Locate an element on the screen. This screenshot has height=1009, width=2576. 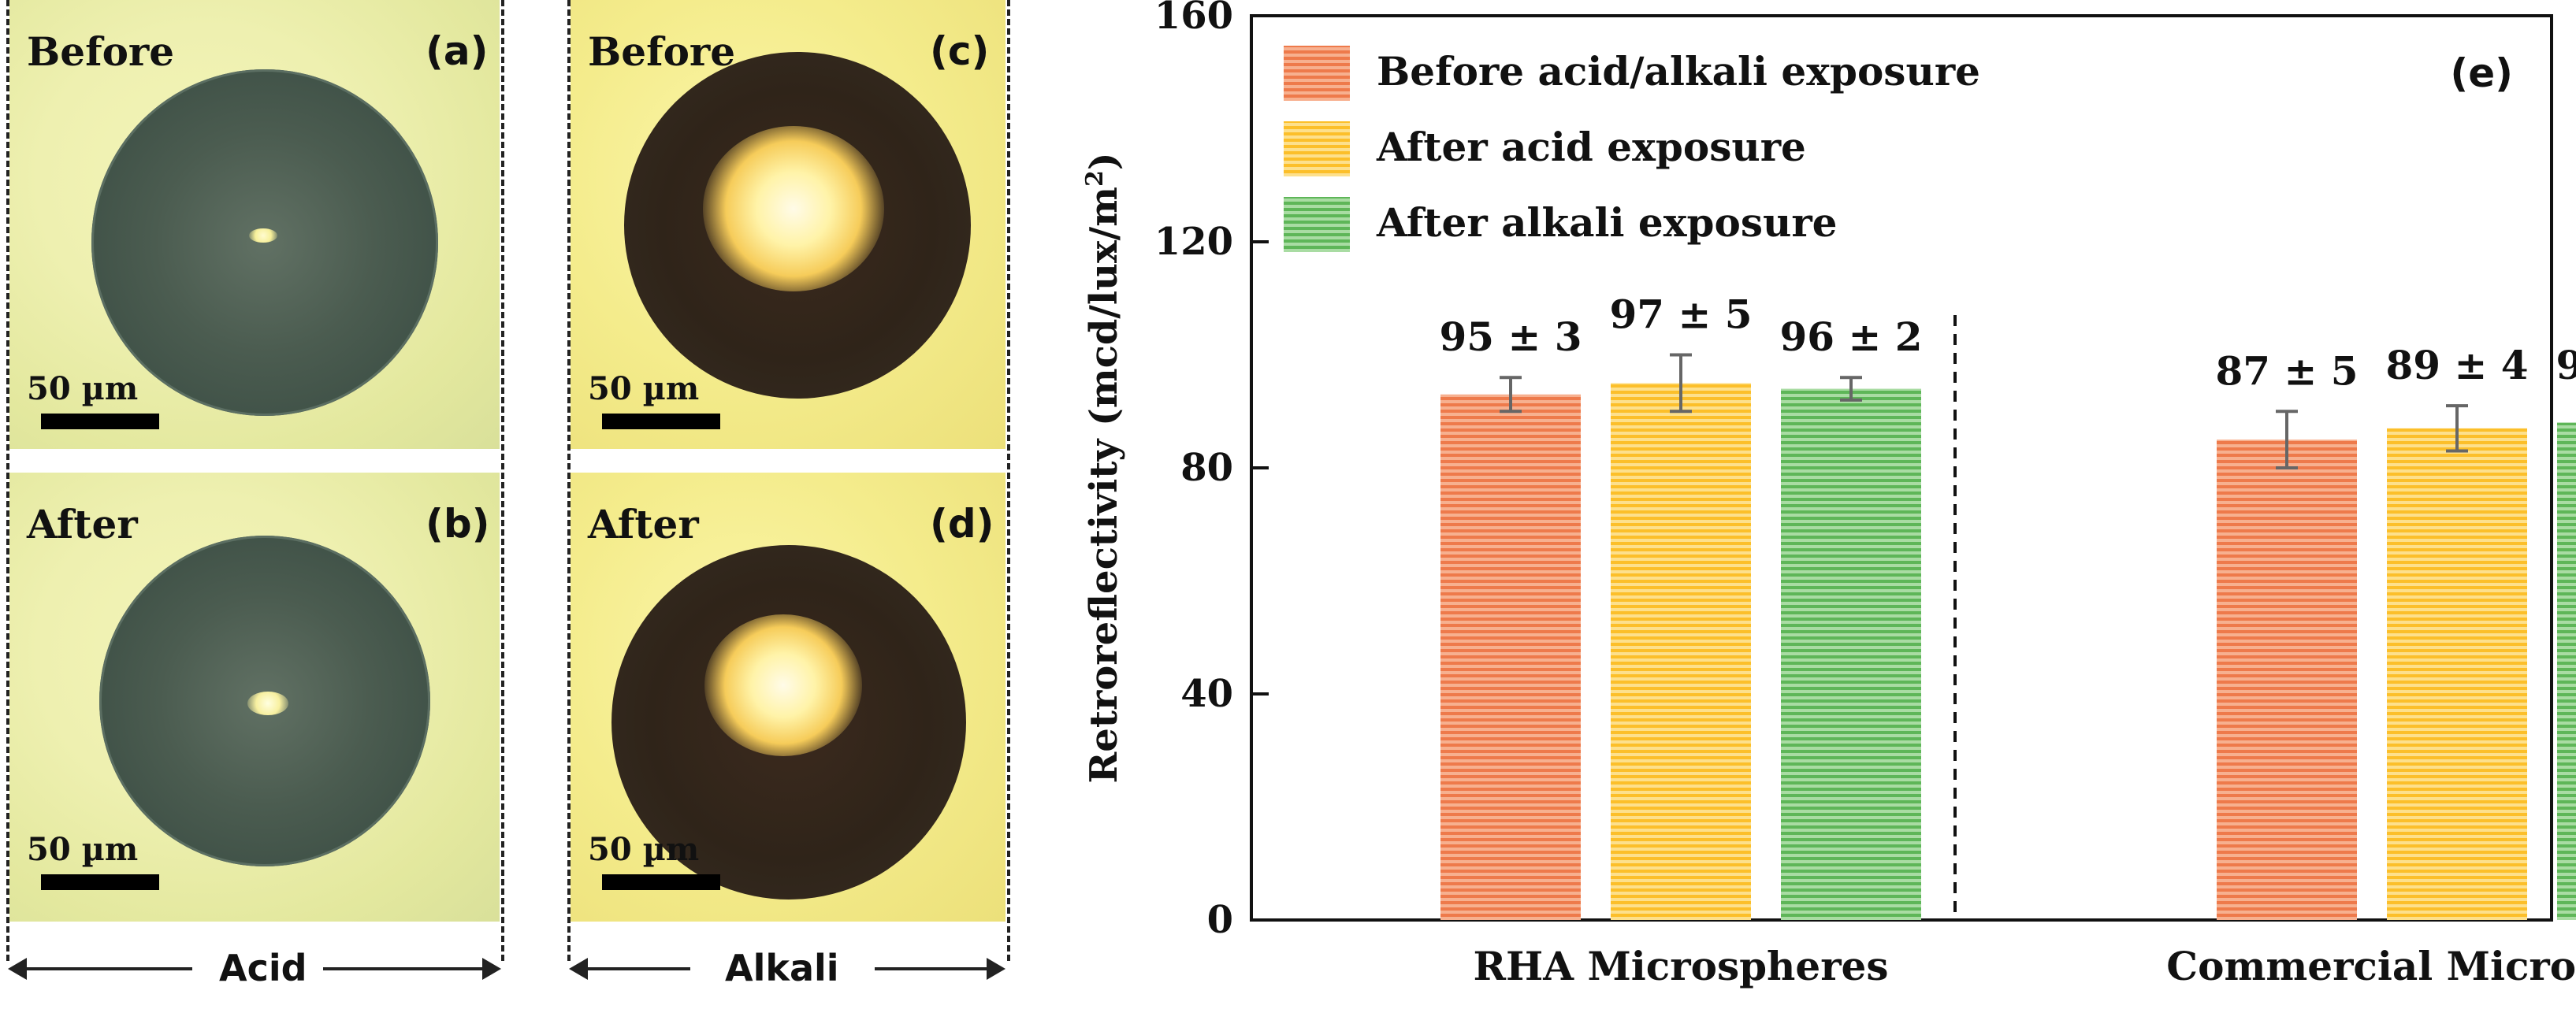
y-axis-label-sup: 2 is located at coordinates (1095, 179).